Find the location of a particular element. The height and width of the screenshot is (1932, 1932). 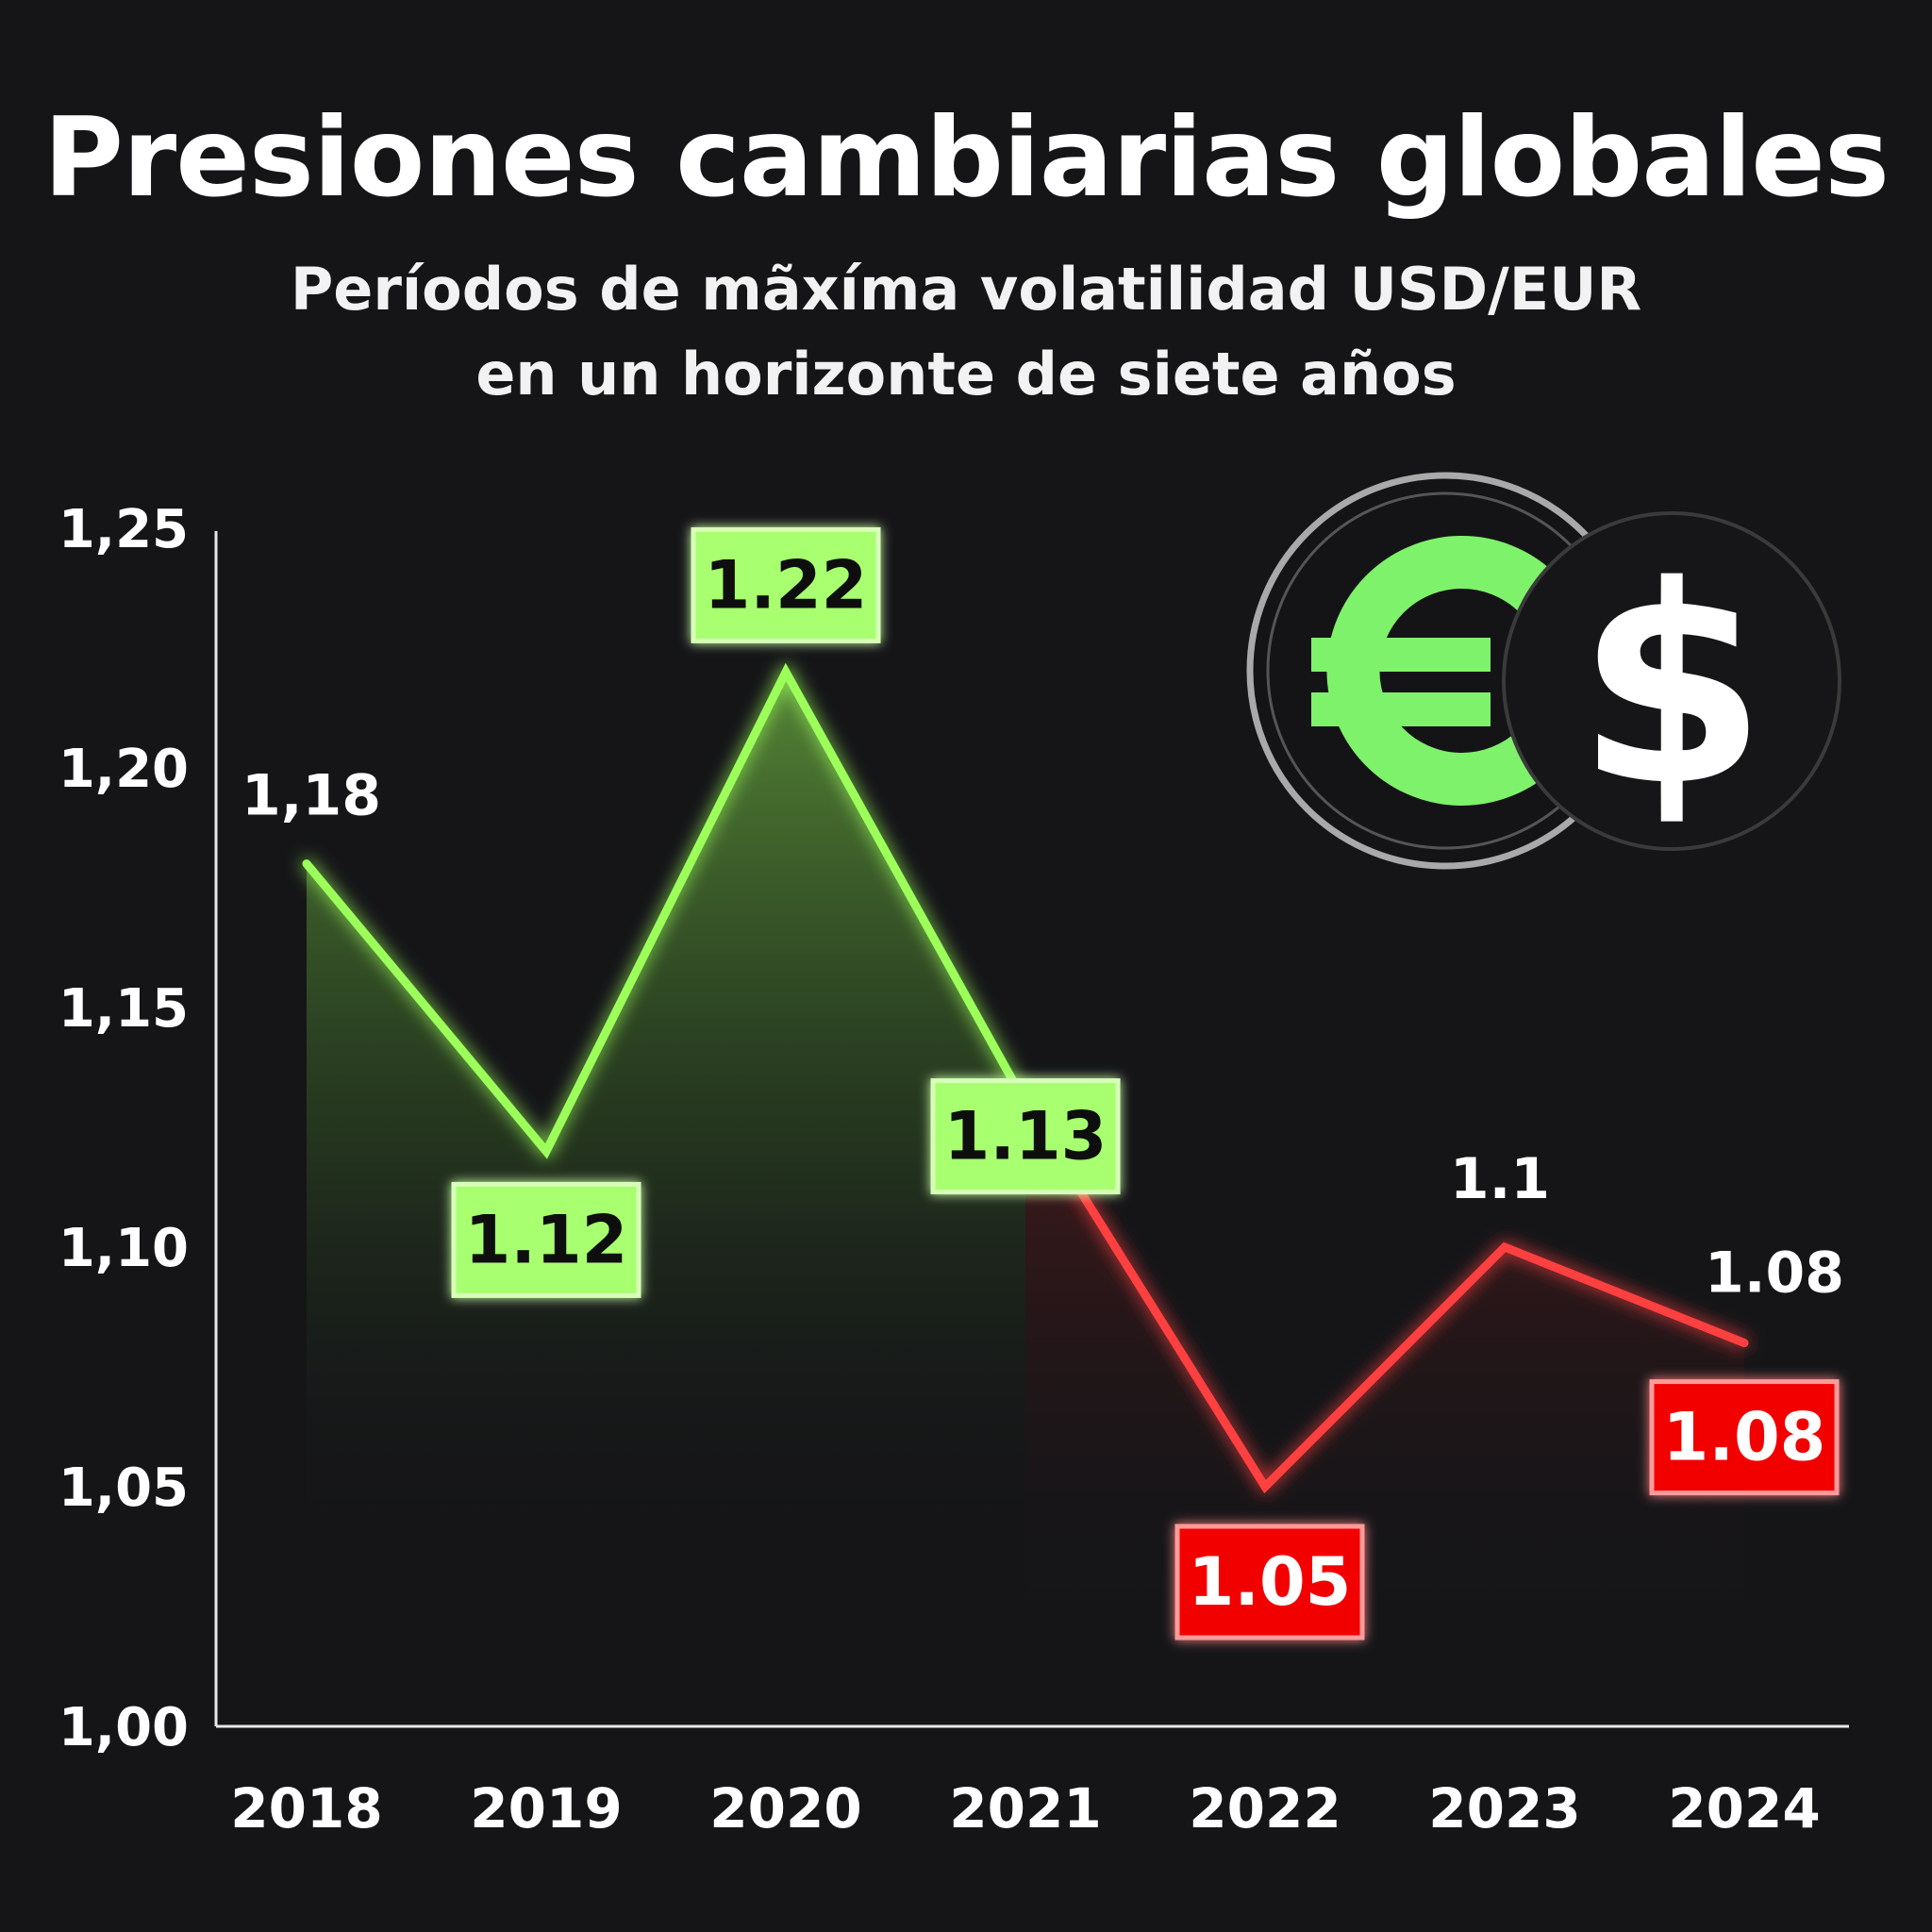

x-tick-label: 2022 is located at coordinates (1265, 1808).